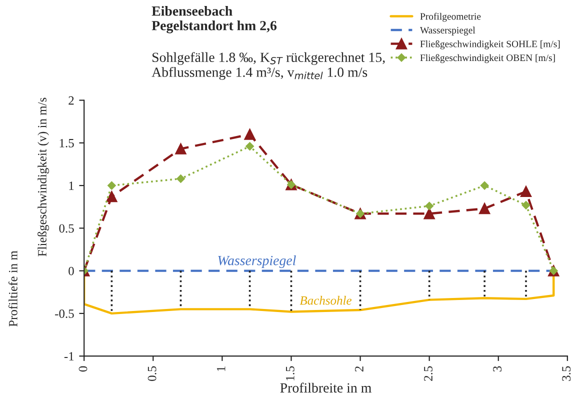 Image resolution: width=572 pixels, height=401 pixels. I want to click on x-tick-label: 3, so click(497, 369).